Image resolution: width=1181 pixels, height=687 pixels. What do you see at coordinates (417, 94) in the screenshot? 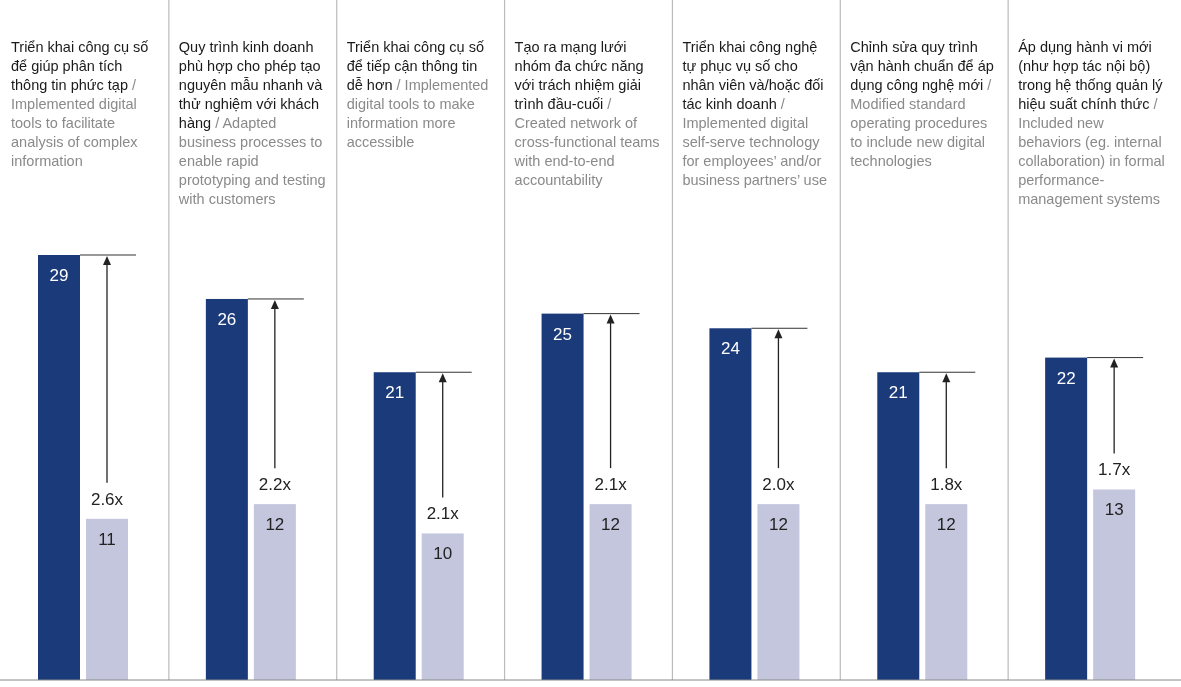
I see `category-label: Triển khai công cụ số để tiếp cận thông tin dễ hơn / Implemented digital tools to make information more accessible` at bounding box center [417, 94].